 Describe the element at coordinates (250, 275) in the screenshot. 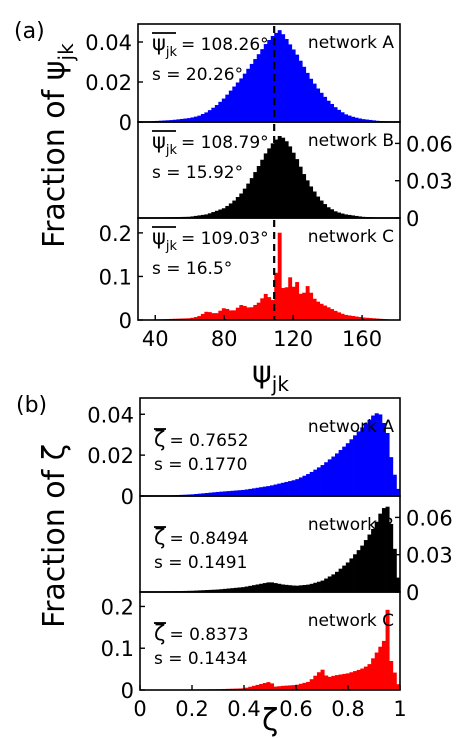

I see `subplot-a-3: 0 0.1 0.2 network C ψjk = 109.03° s = 16.5°` at that location.